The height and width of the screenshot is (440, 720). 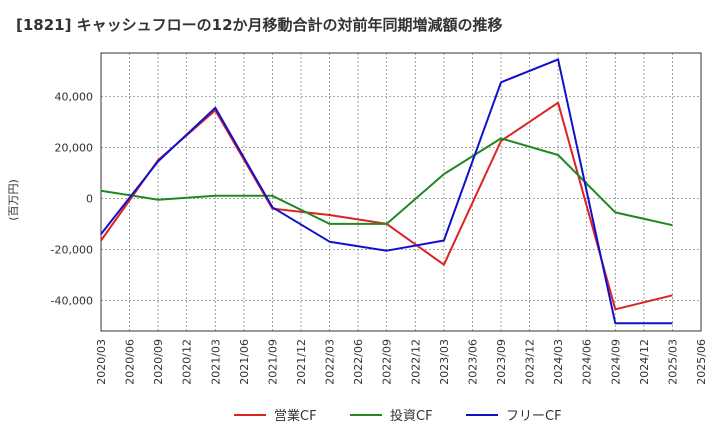 I want to click on x-tick-label: 2023/03, so click(x=444, y=362).